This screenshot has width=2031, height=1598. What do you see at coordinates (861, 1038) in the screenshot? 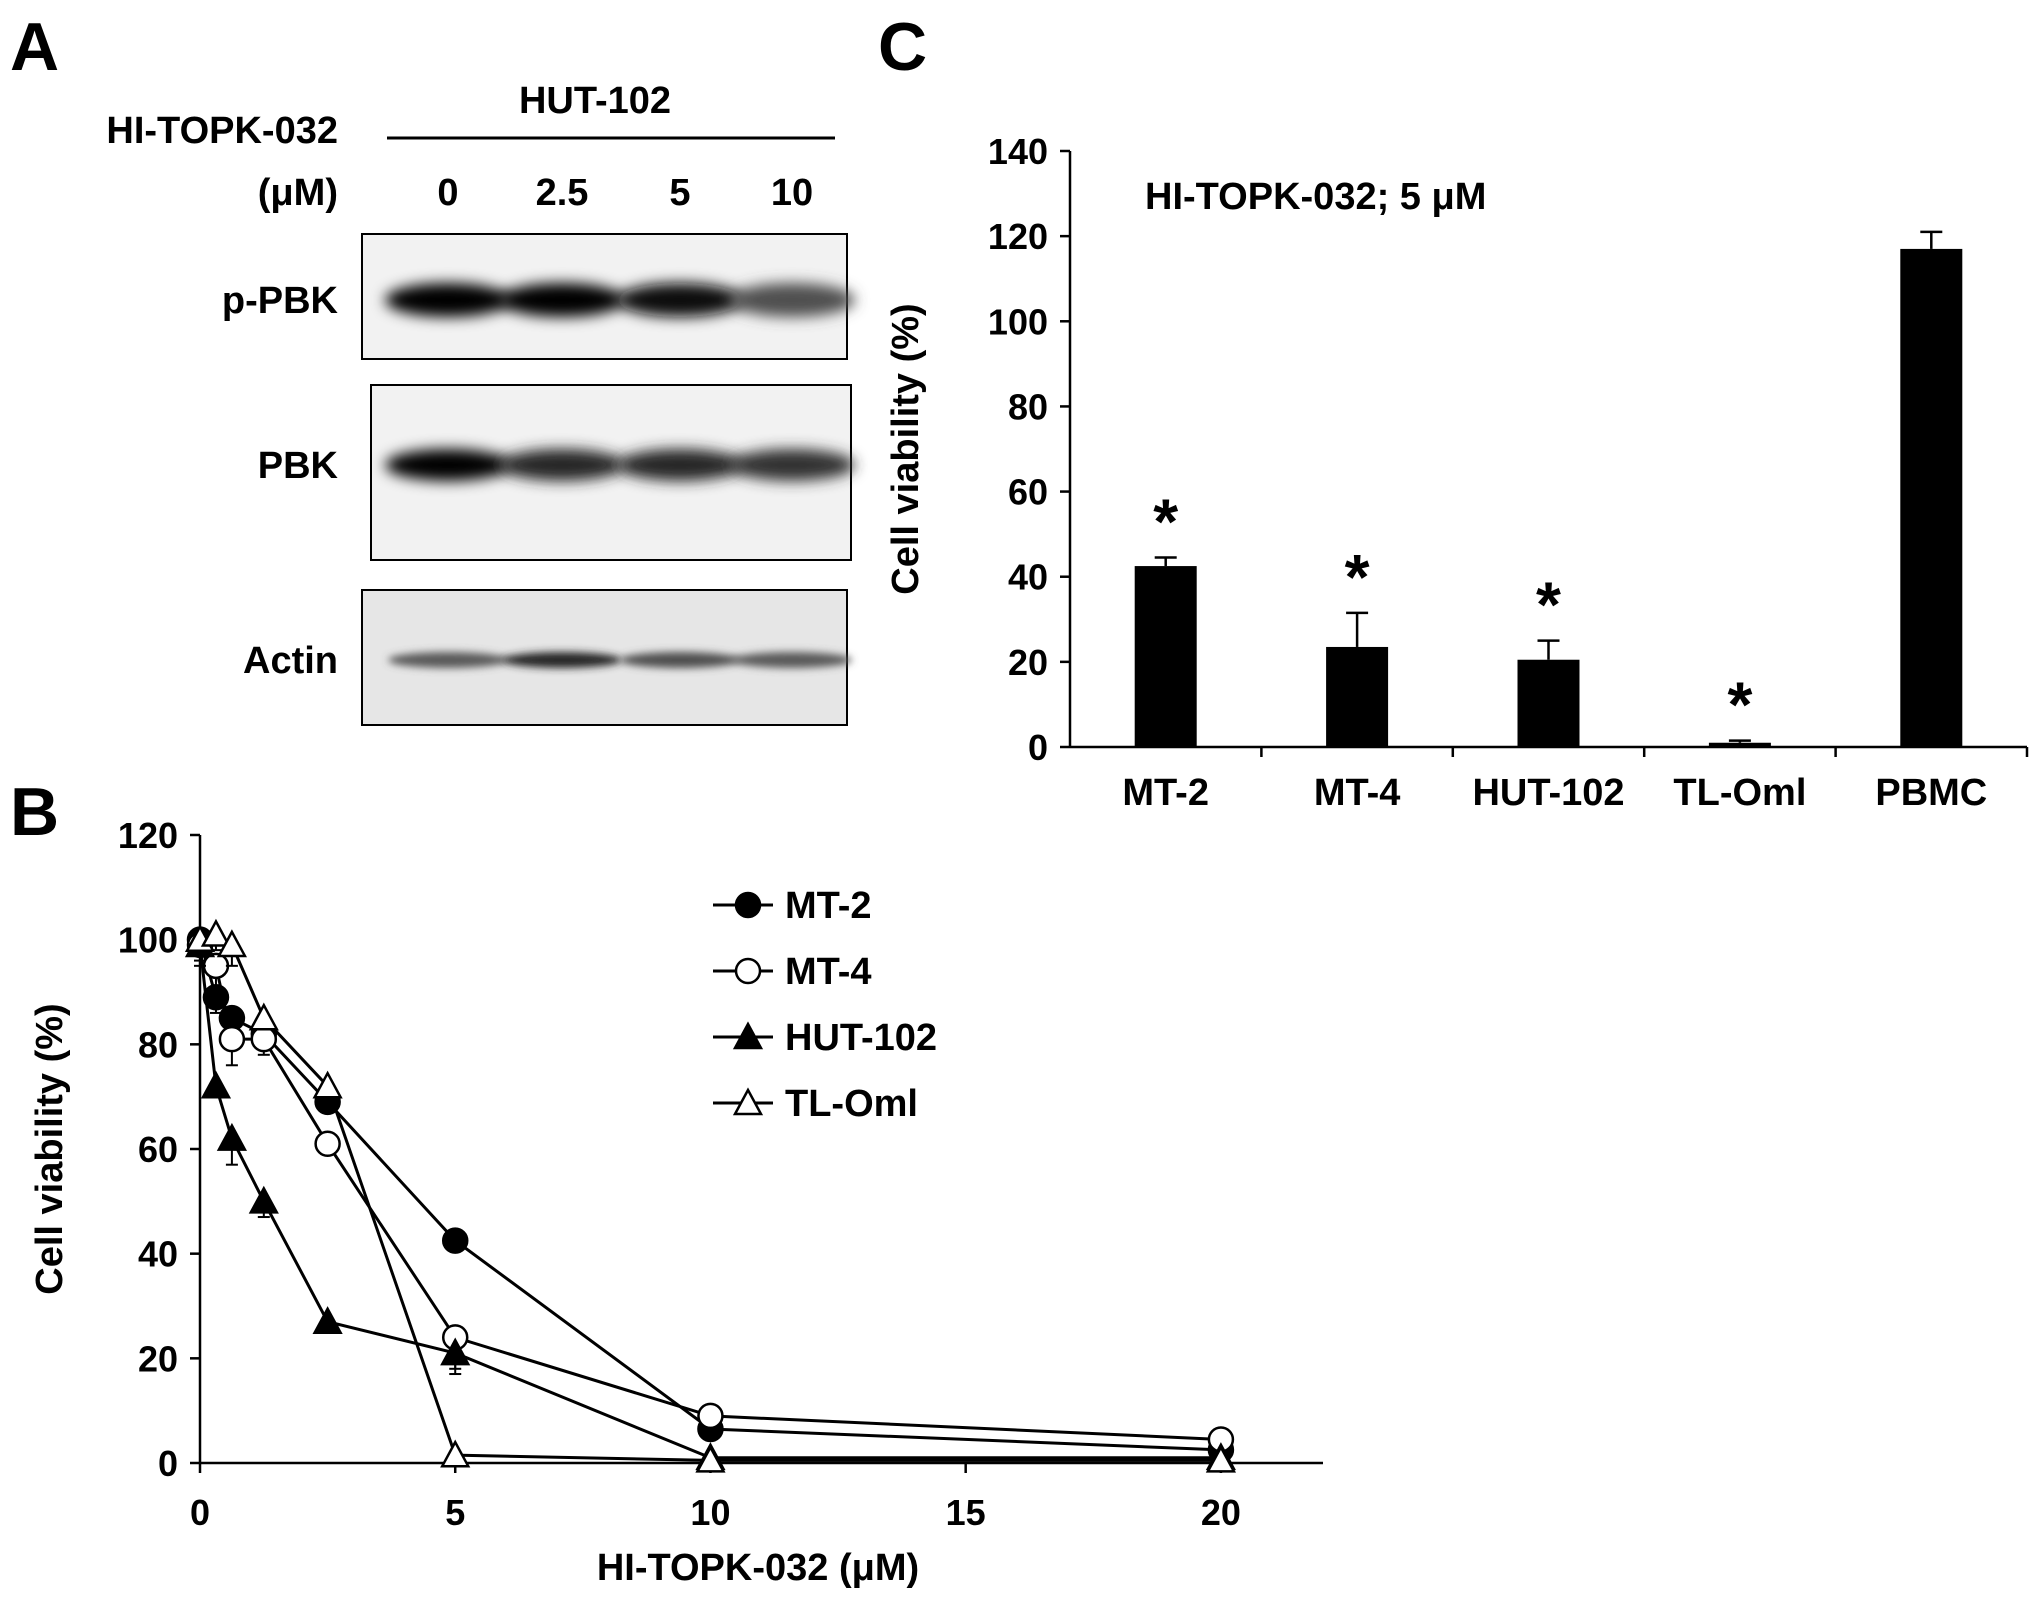
I see `legend-label: HUT-102` at bounding box center [861, 1038].